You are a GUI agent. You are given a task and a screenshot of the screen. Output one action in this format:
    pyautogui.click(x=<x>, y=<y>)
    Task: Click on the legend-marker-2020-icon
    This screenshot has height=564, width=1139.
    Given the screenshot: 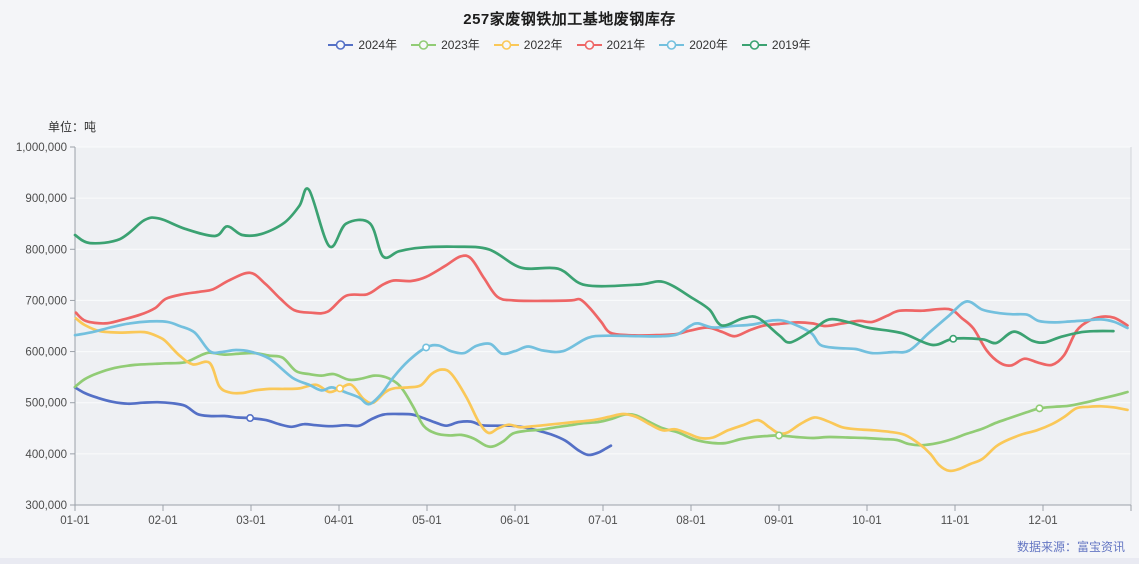 What is the action you would take?
    pyautogui.click(x=672, y=44)
    